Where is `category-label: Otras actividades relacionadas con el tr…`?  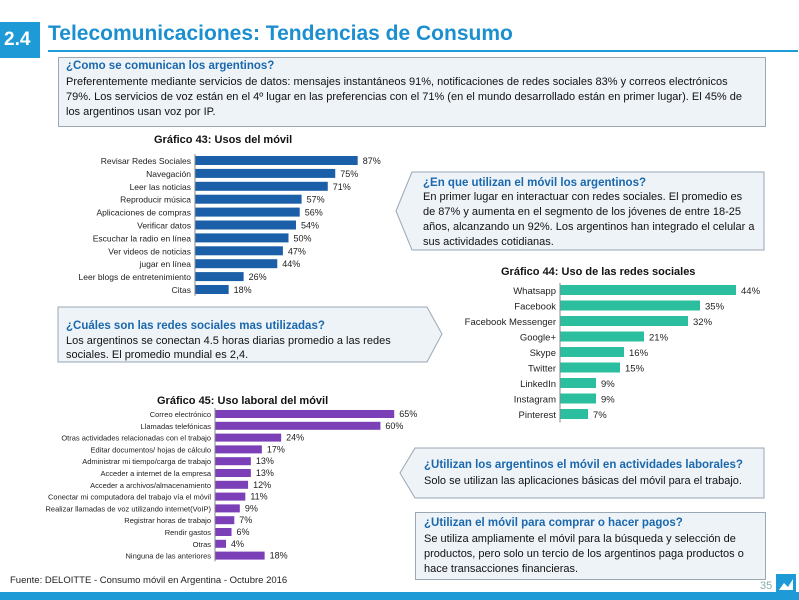 category-label: Otras actividades relacionadas con el tr… is located at coordinates (136, 438).